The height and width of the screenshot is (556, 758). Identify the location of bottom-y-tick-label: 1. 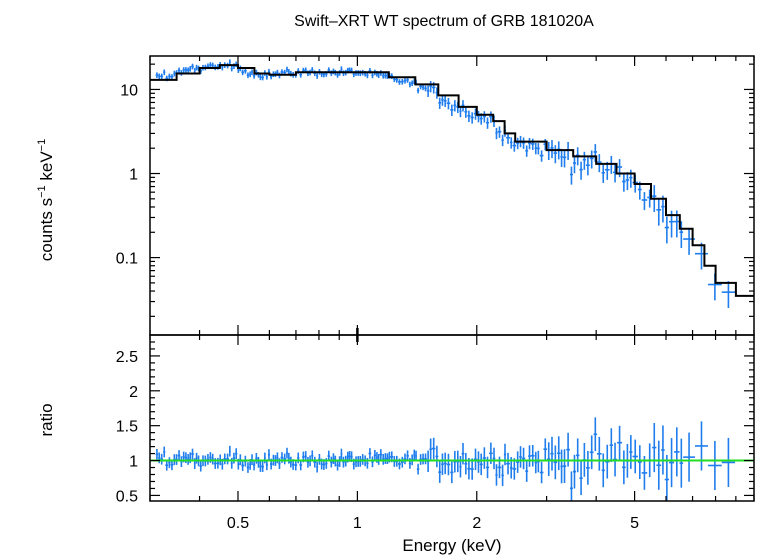
(133, 462).